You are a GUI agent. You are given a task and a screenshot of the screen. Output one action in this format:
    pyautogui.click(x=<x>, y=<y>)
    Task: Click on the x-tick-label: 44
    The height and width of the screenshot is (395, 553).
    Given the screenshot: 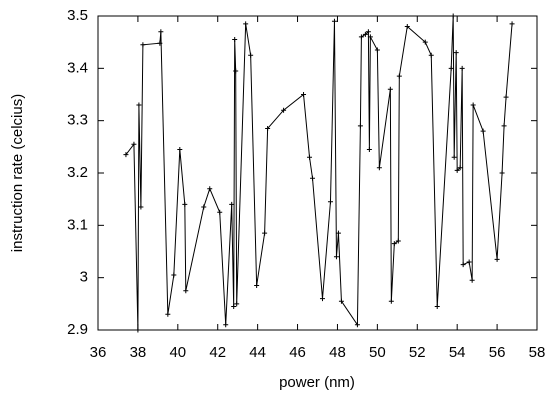 What is the action you would take?
    pyautogui.click(x=257, y=352)
    